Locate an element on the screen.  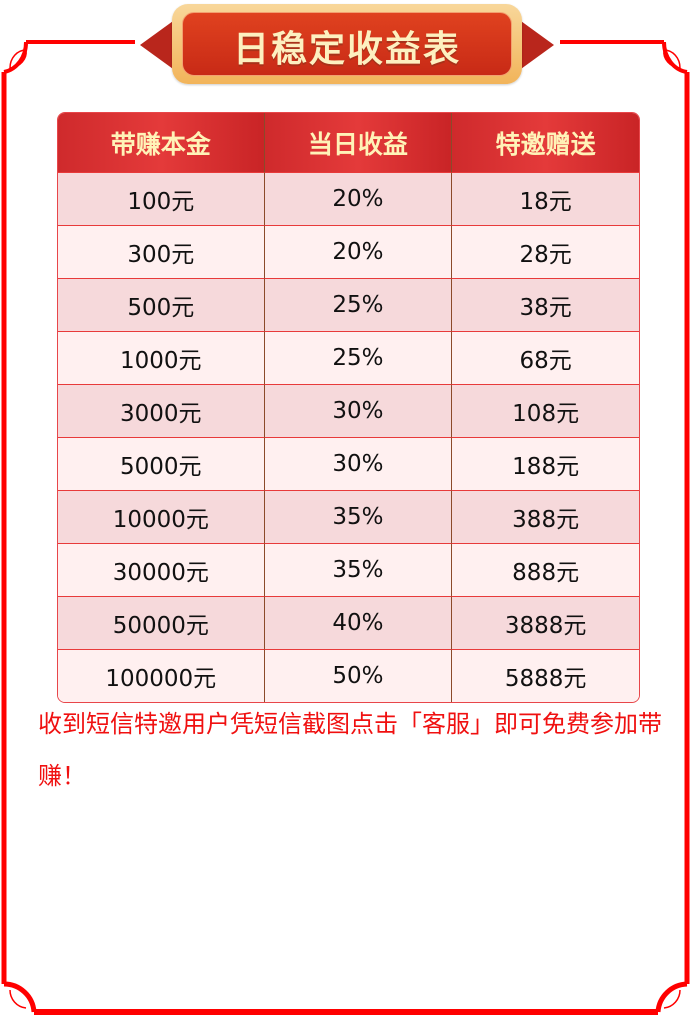
table-row: 1000元 25% 68元 is located at coordinates (348, 357).